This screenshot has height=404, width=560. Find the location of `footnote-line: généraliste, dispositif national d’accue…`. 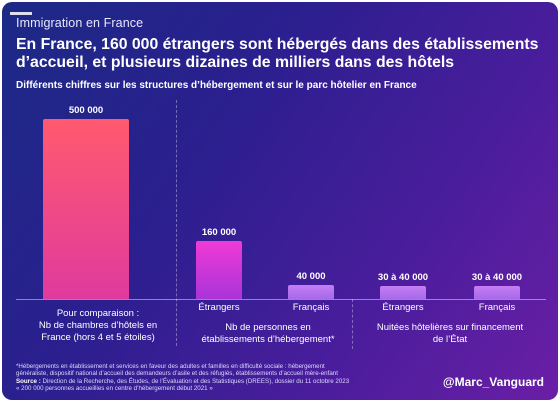

footnote-line: généraliste, dispositif national d’accue… is located at coordinates (177, 374).